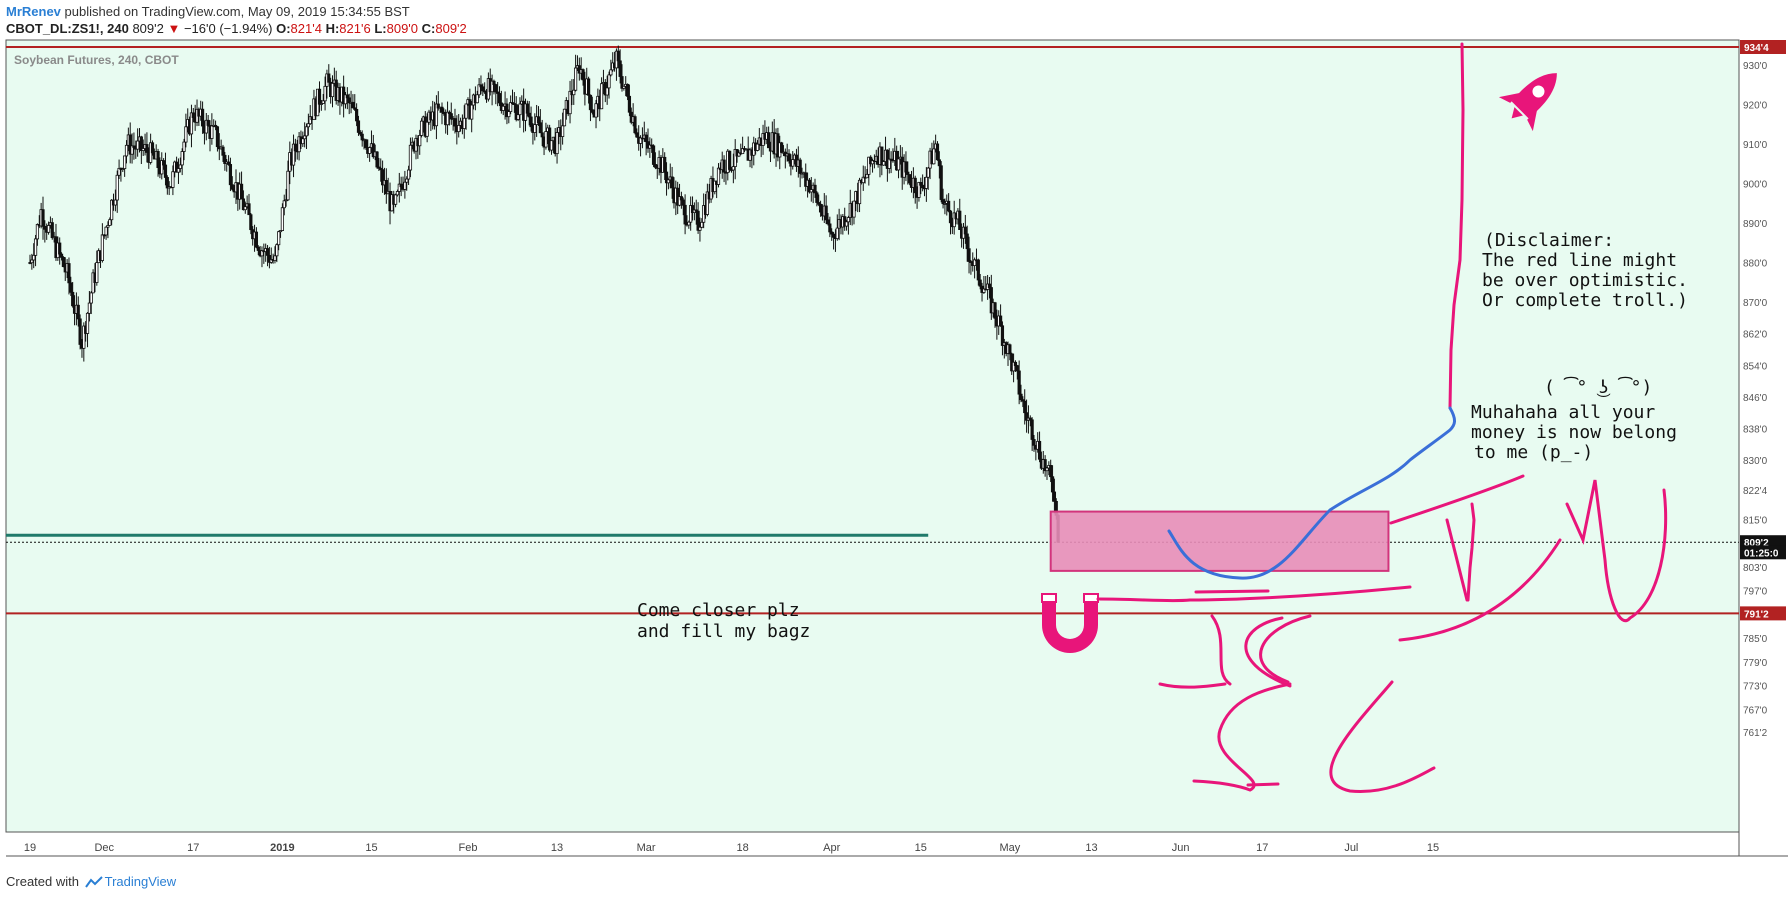 This screenshot has height=900, width=1788. What do you see at coordinates (402, 28) in the screenshot?
I see `low-value: 809'0` at bounding box center [402, 28].